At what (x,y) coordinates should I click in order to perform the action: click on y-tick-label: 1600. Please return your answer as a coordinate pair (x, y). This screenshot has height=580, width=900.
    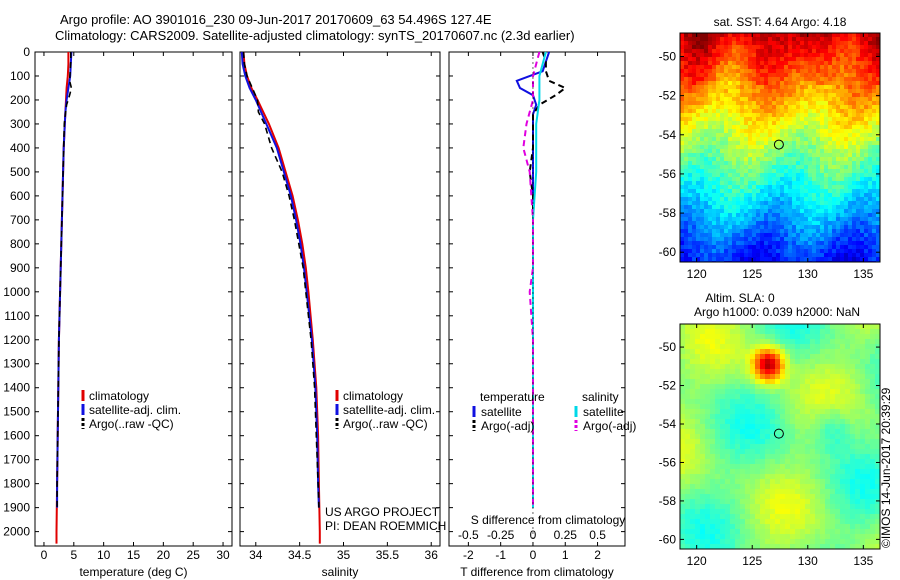
    Looking at the image, I should click on (16, 436).